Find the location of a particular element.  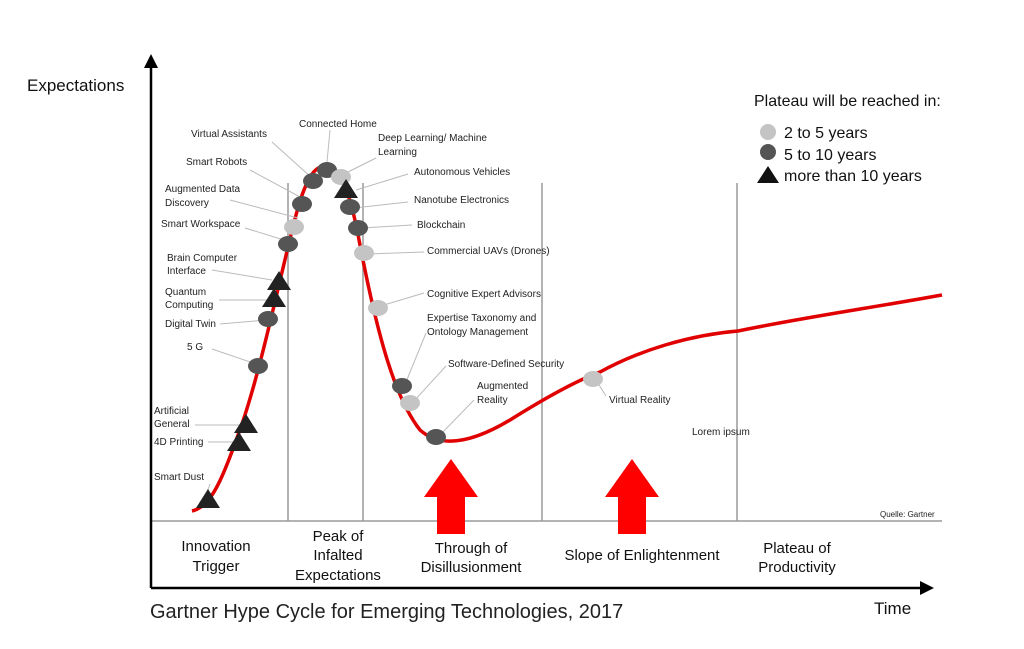

tech-label-smart-robots: Smart Robots is located at coordinates (216, 162).